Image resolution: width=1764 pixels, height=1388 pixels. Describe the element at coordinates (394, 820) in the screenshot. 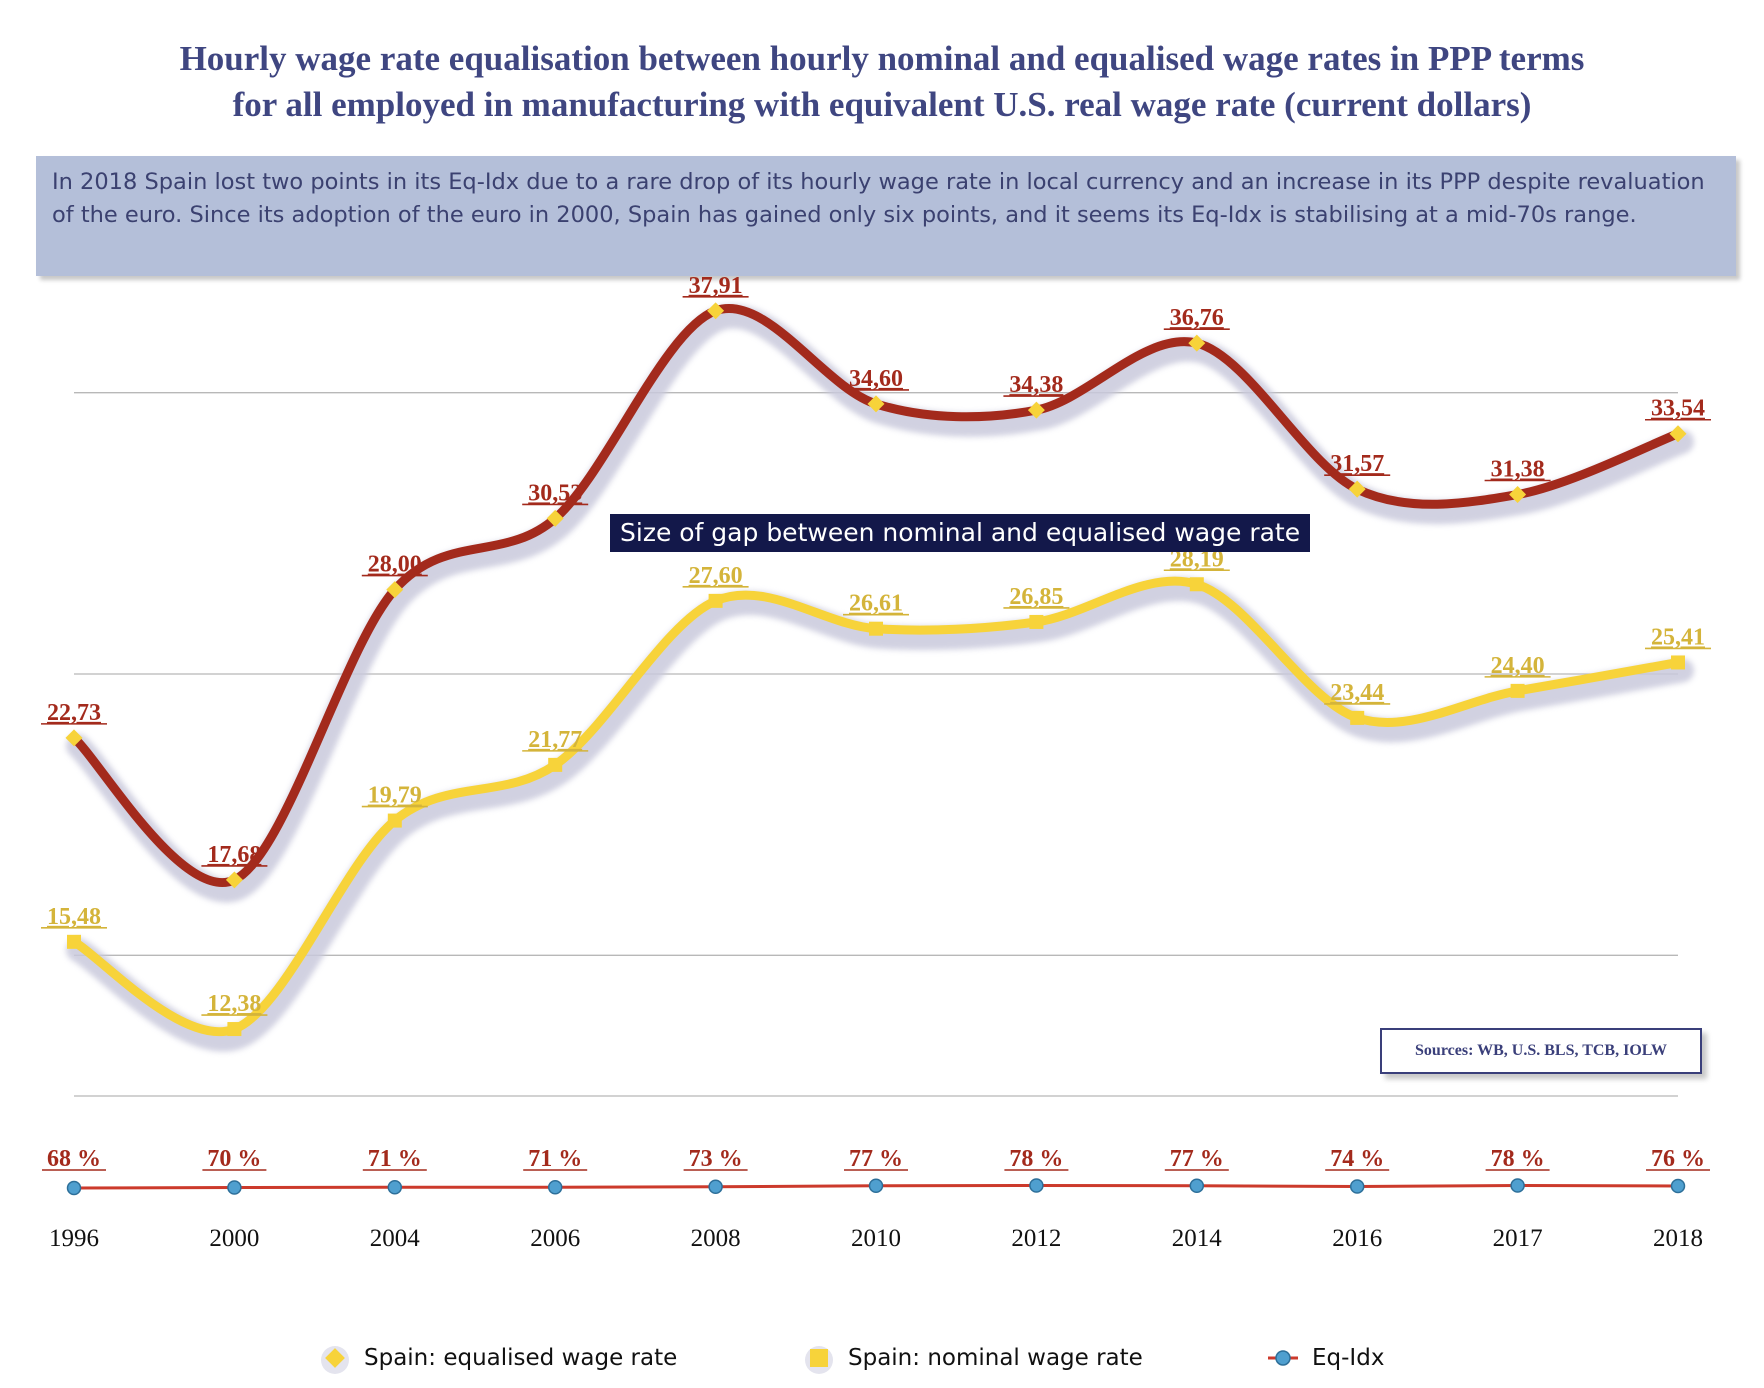

I see `nominal-marker-2004` at that location.